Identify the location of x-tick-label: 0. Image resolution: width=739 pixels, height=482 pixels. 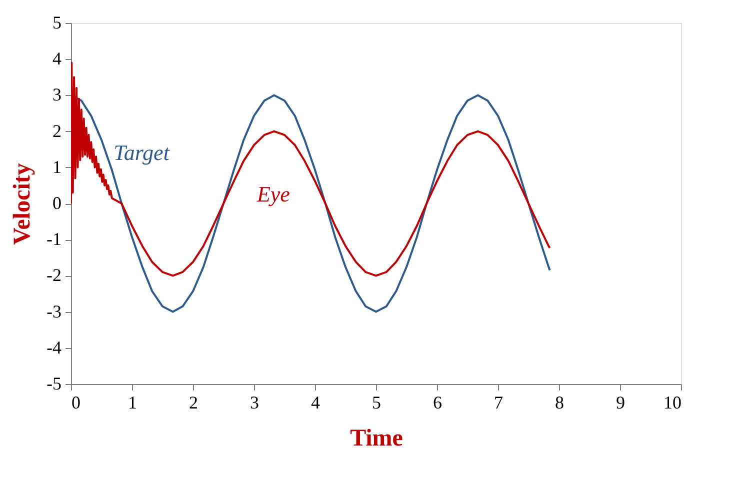
(76, 402).